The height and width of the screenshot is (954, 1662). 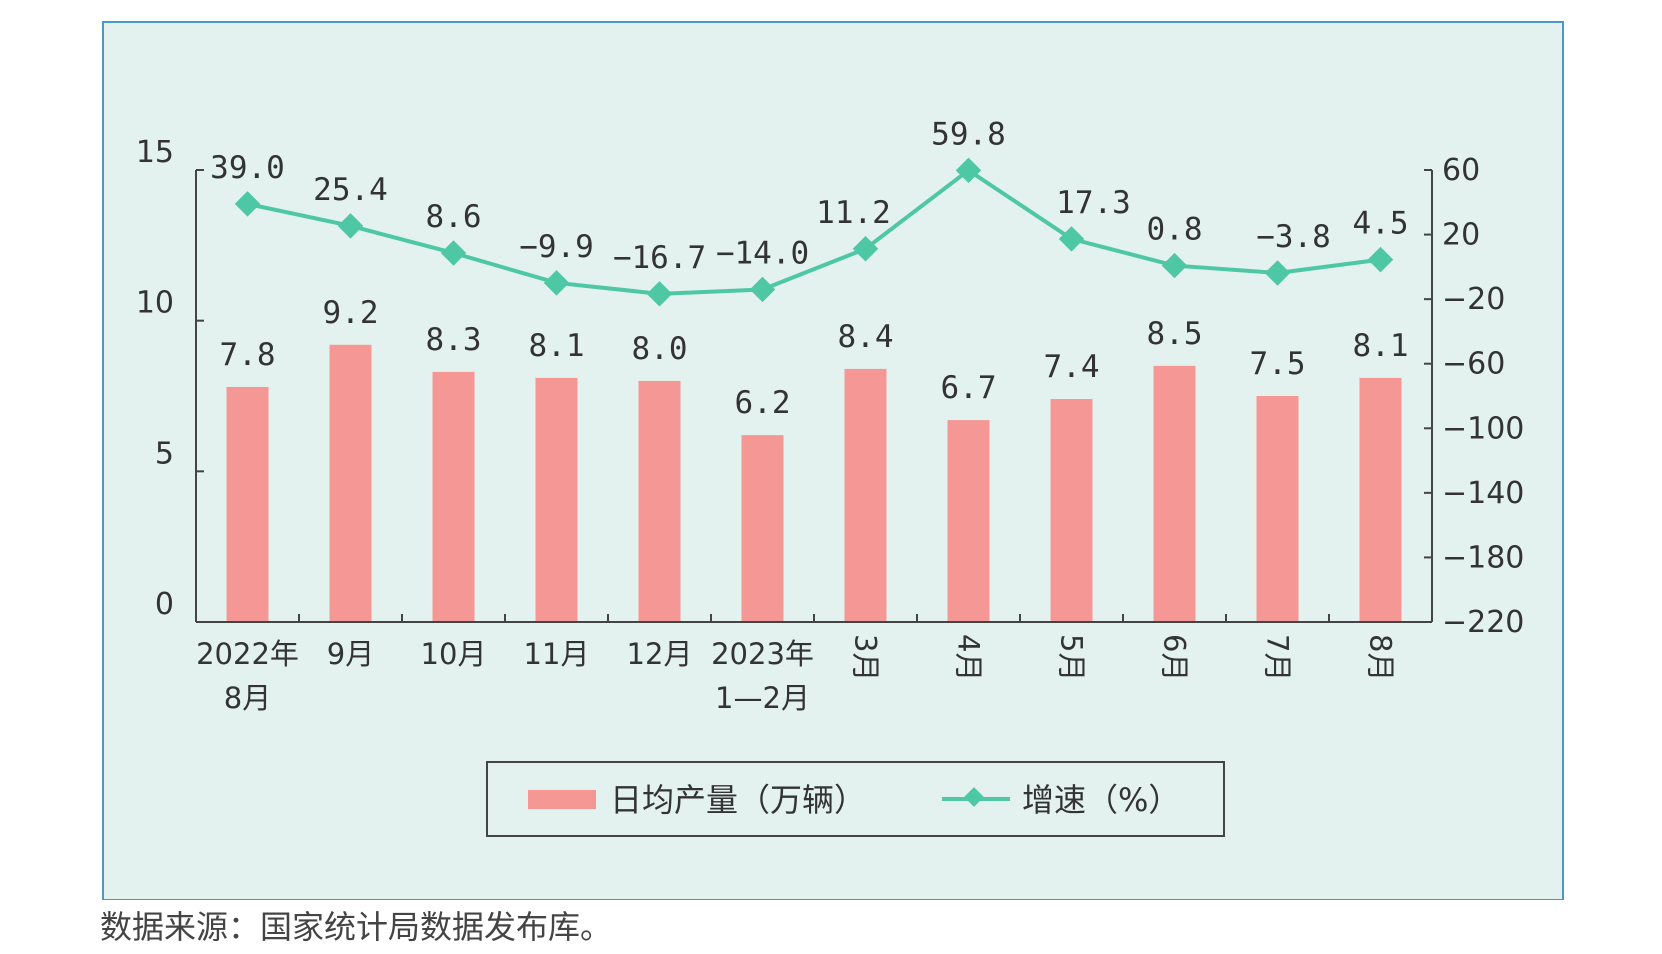 I want to click on legend-line-label: 增速（%）, so click(x=1101, y=800).